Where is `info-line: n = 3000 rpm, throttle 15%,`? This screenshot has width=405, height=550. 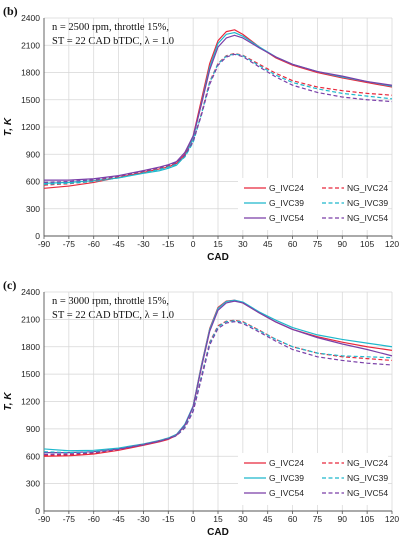 info-line: n = 3000 rpm, throttle 15%, is located at coordinates (110, 301).